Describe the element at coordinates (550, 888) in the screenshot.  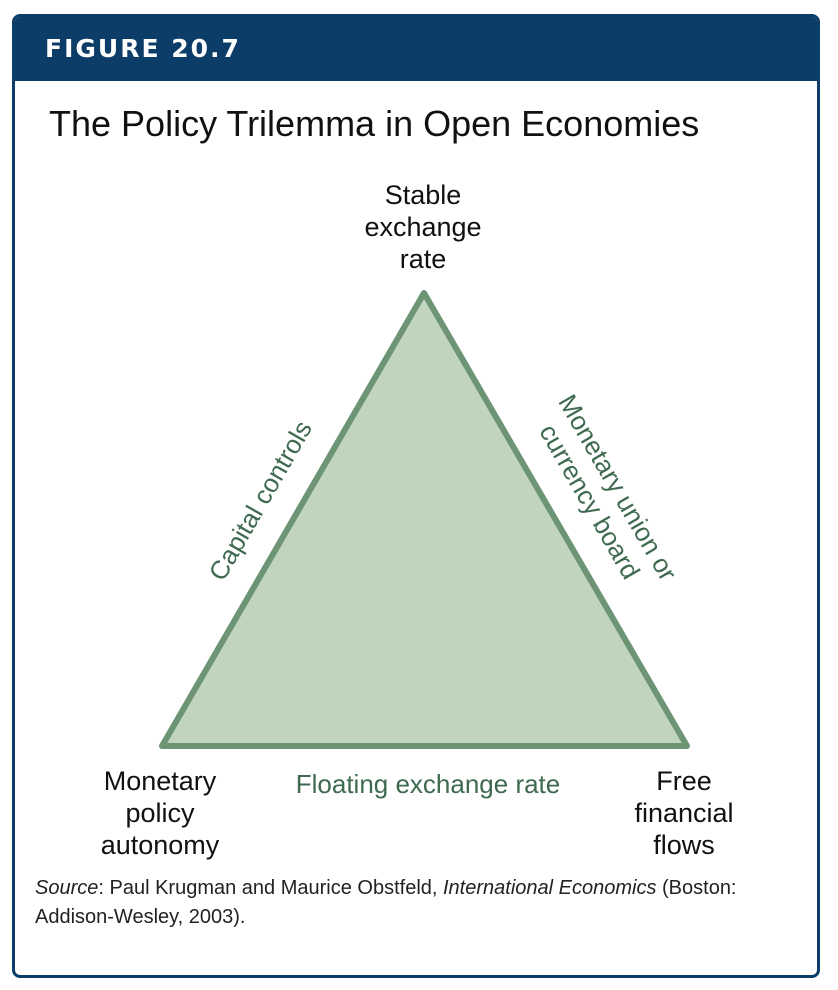
I see `source-book-title: International Economics` at that location.